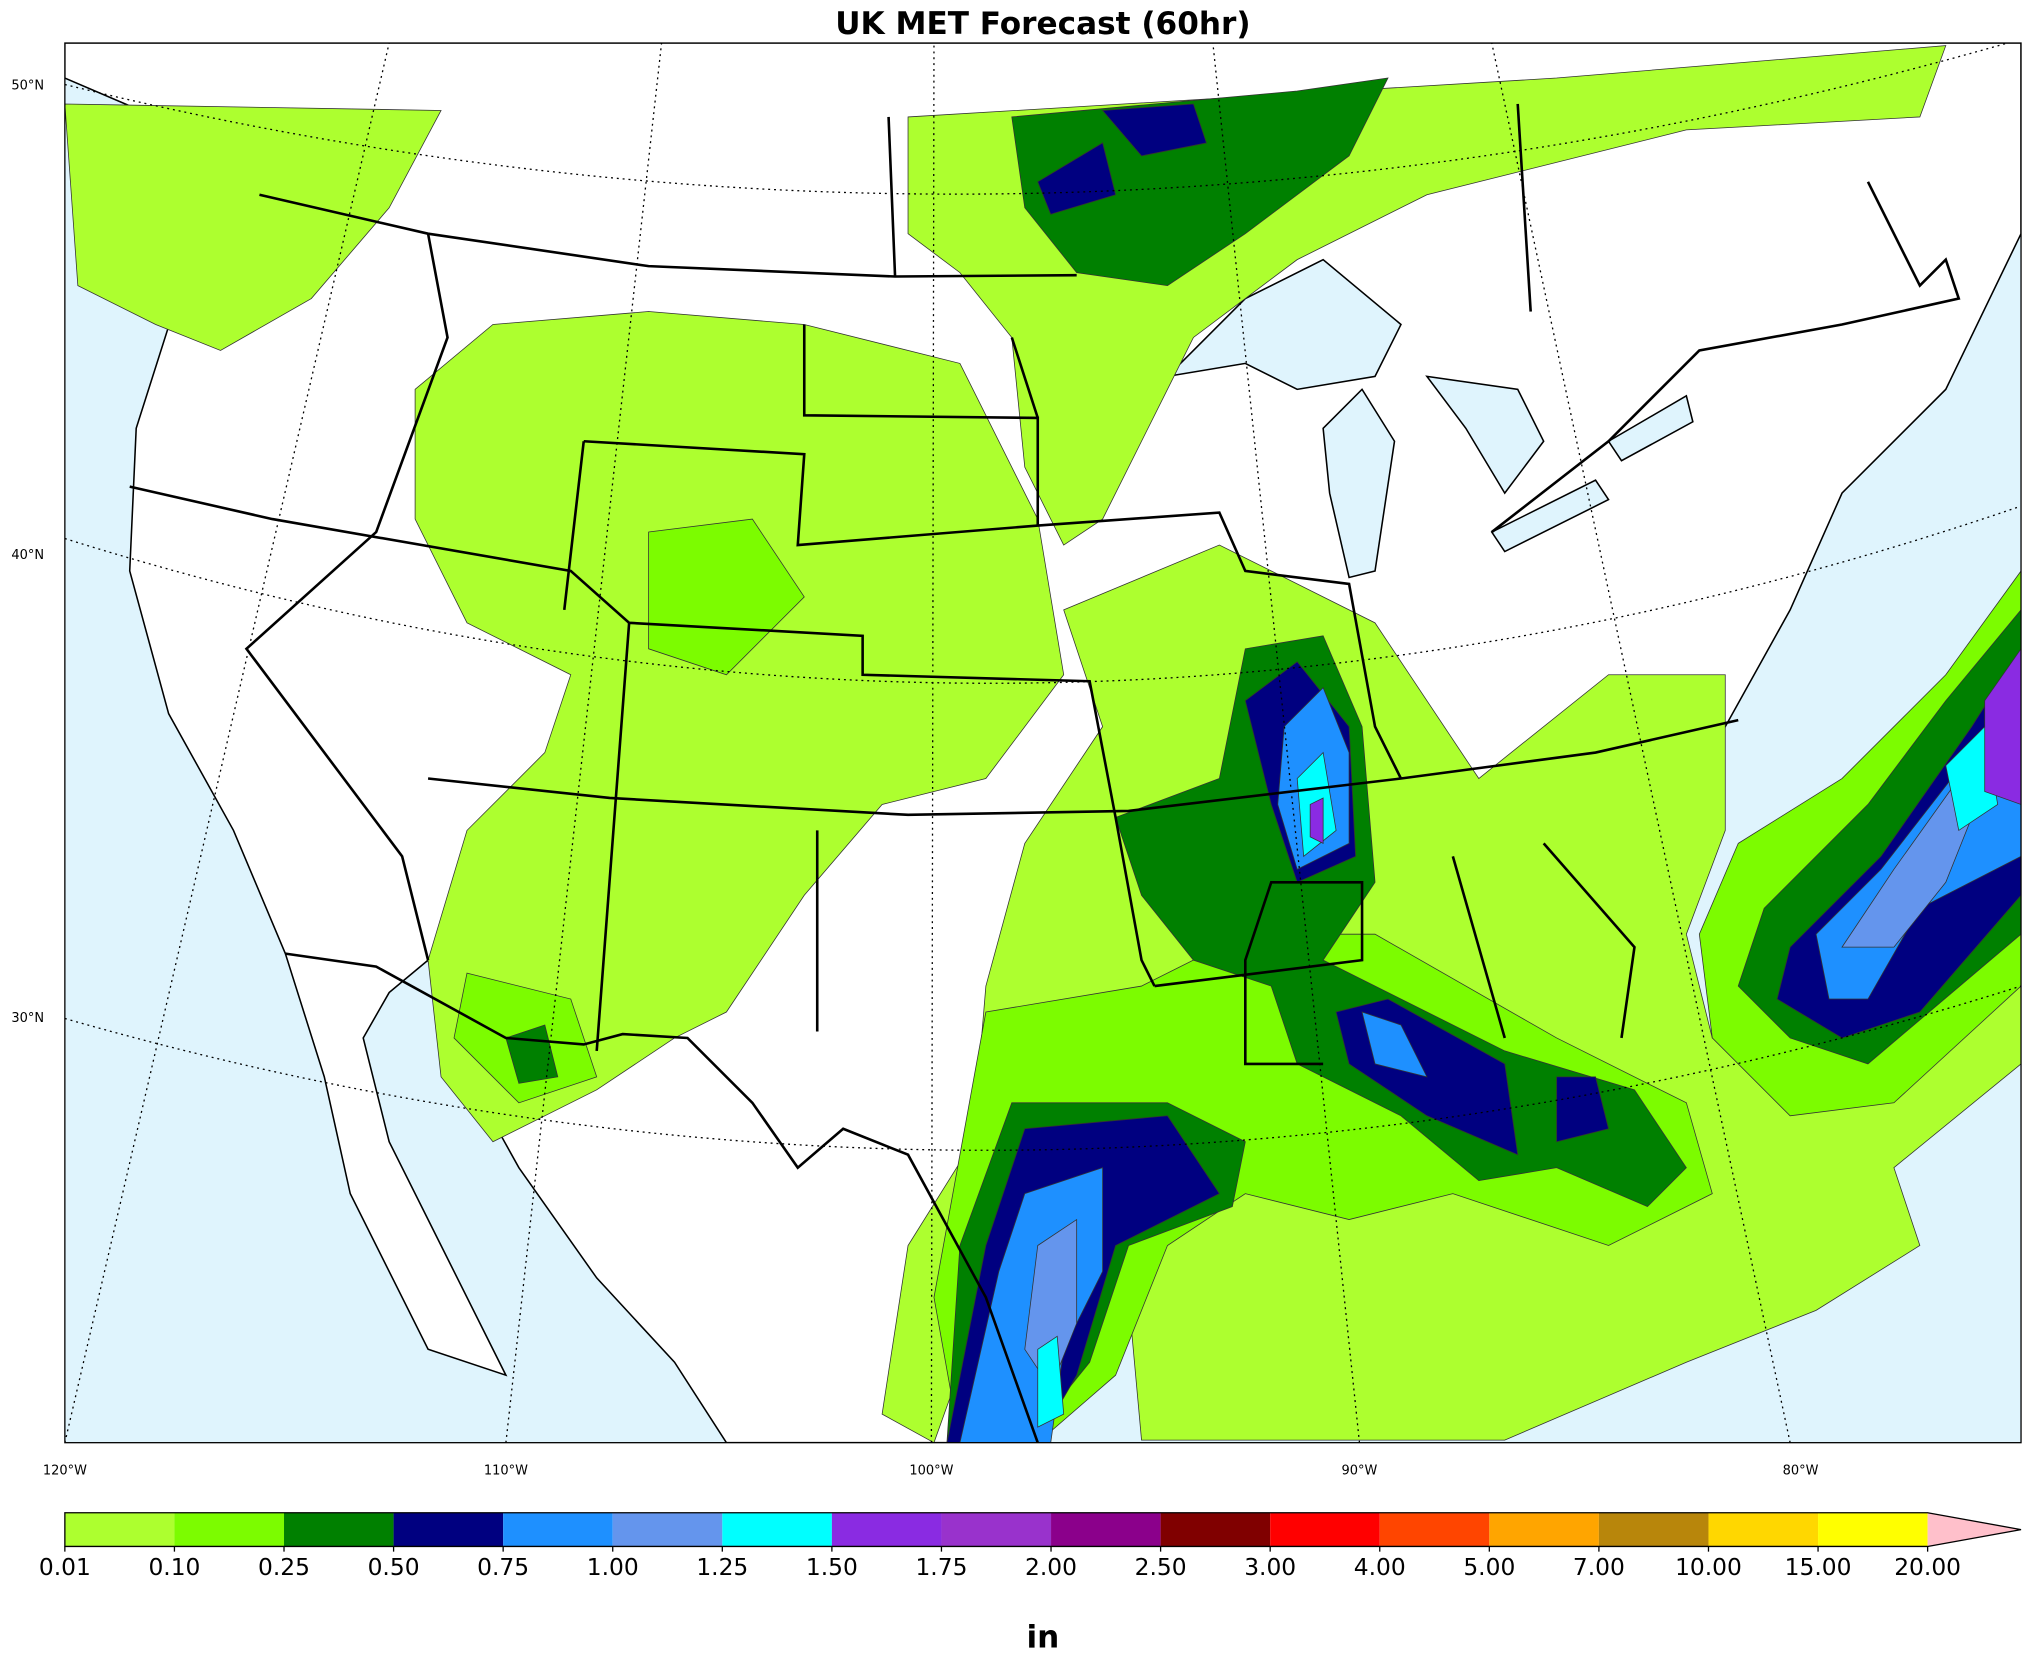 The width and height of the screenshot is (2034, 1666). What do you see at coordinates (1599, 1567) in the screenshot?
I see `colorbar-tick-label: 7.00` at bounding box center [1599, 1567].